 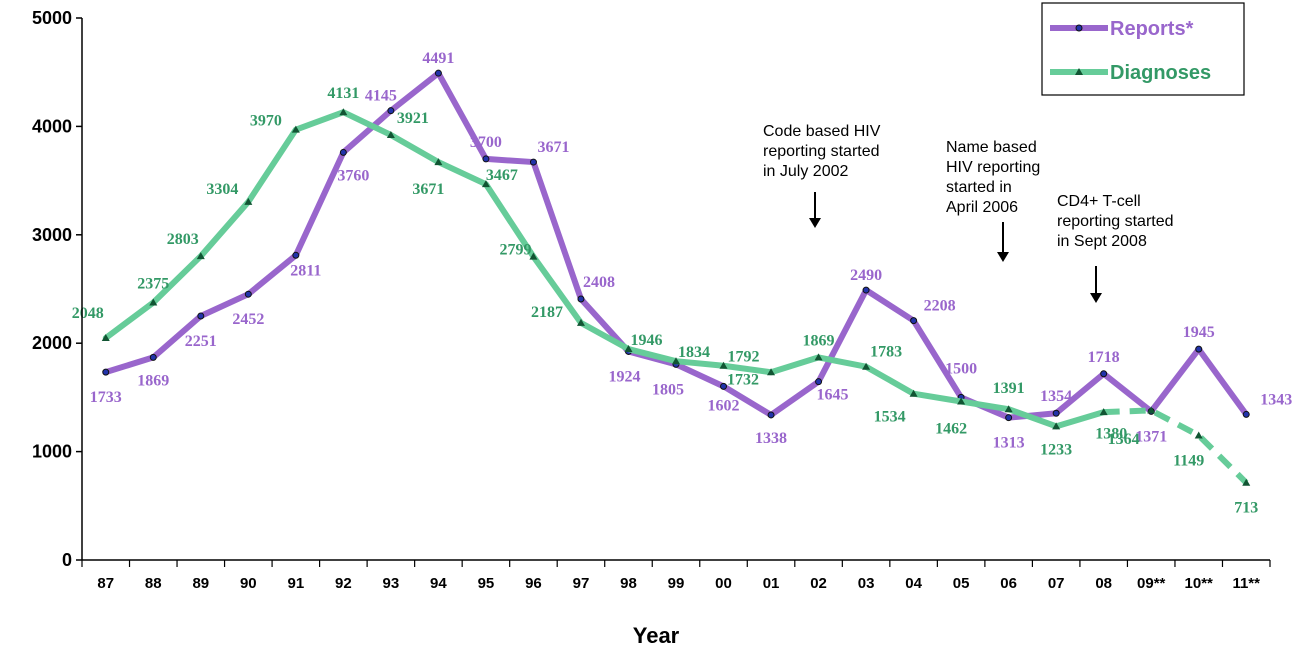 I want to click on x-tick-label: 05, so click(x=961, y=583).